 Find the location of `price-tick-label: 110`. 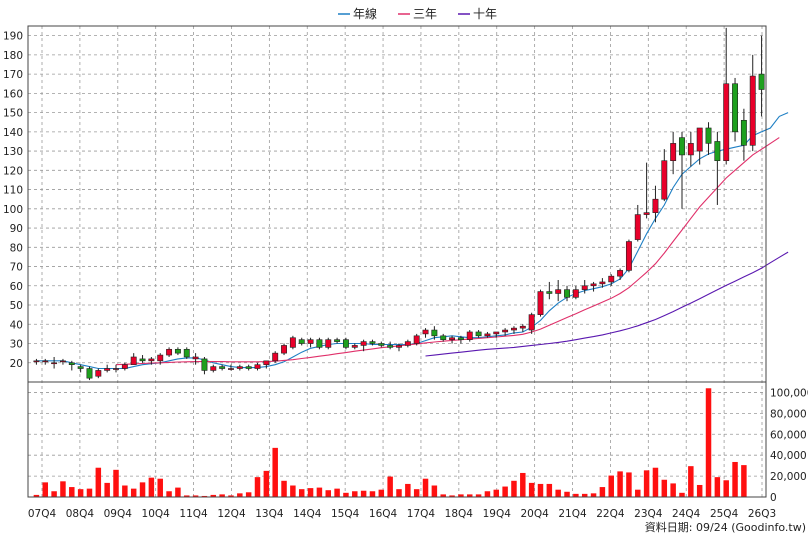

price-tick-label: 110 is located at coordinates (13, 191).